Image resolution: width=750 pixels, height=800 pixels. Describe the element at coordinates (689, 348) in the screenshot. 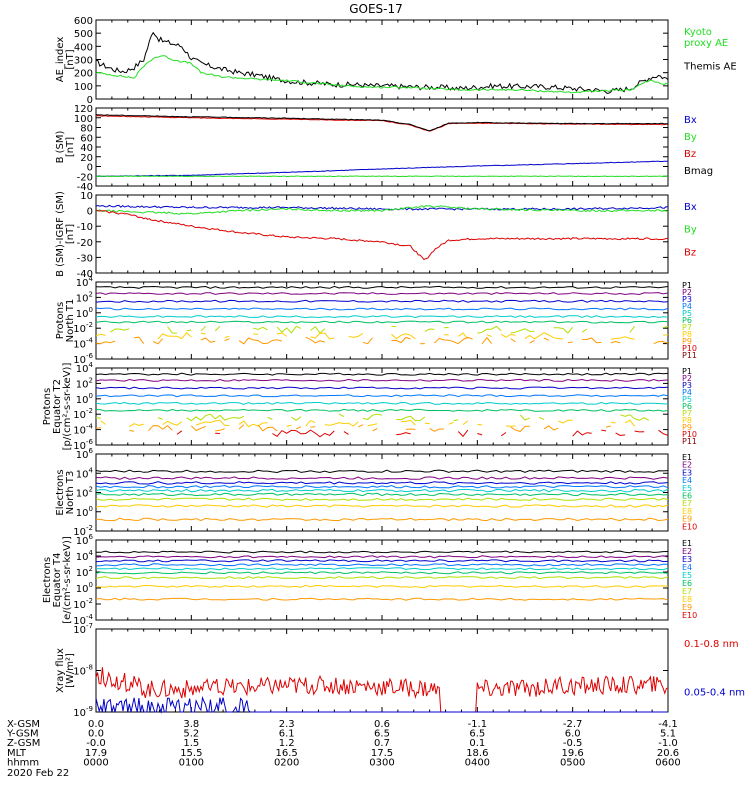

I see `channel-label-p10: P10` at that location.